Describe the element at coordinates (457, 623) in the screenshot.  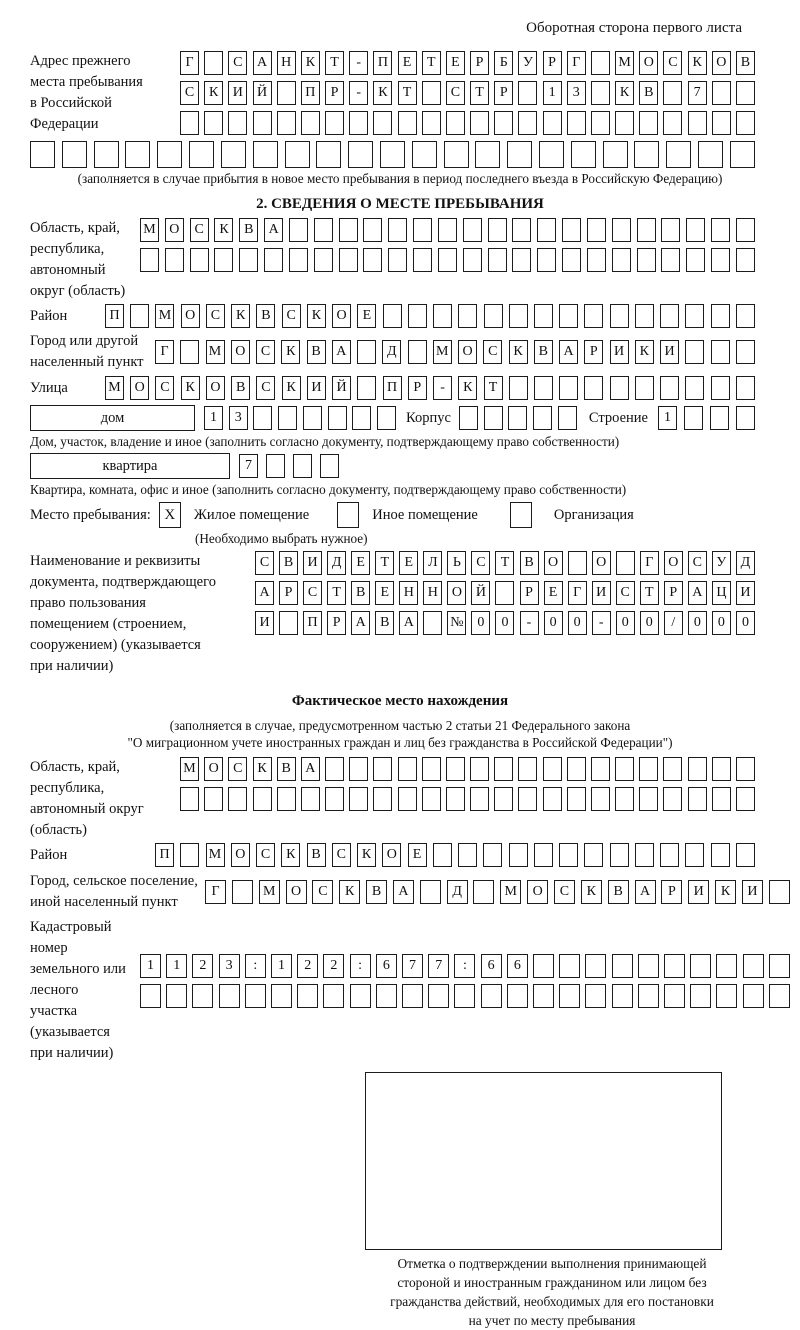
I see `char-cell: №` at that location.